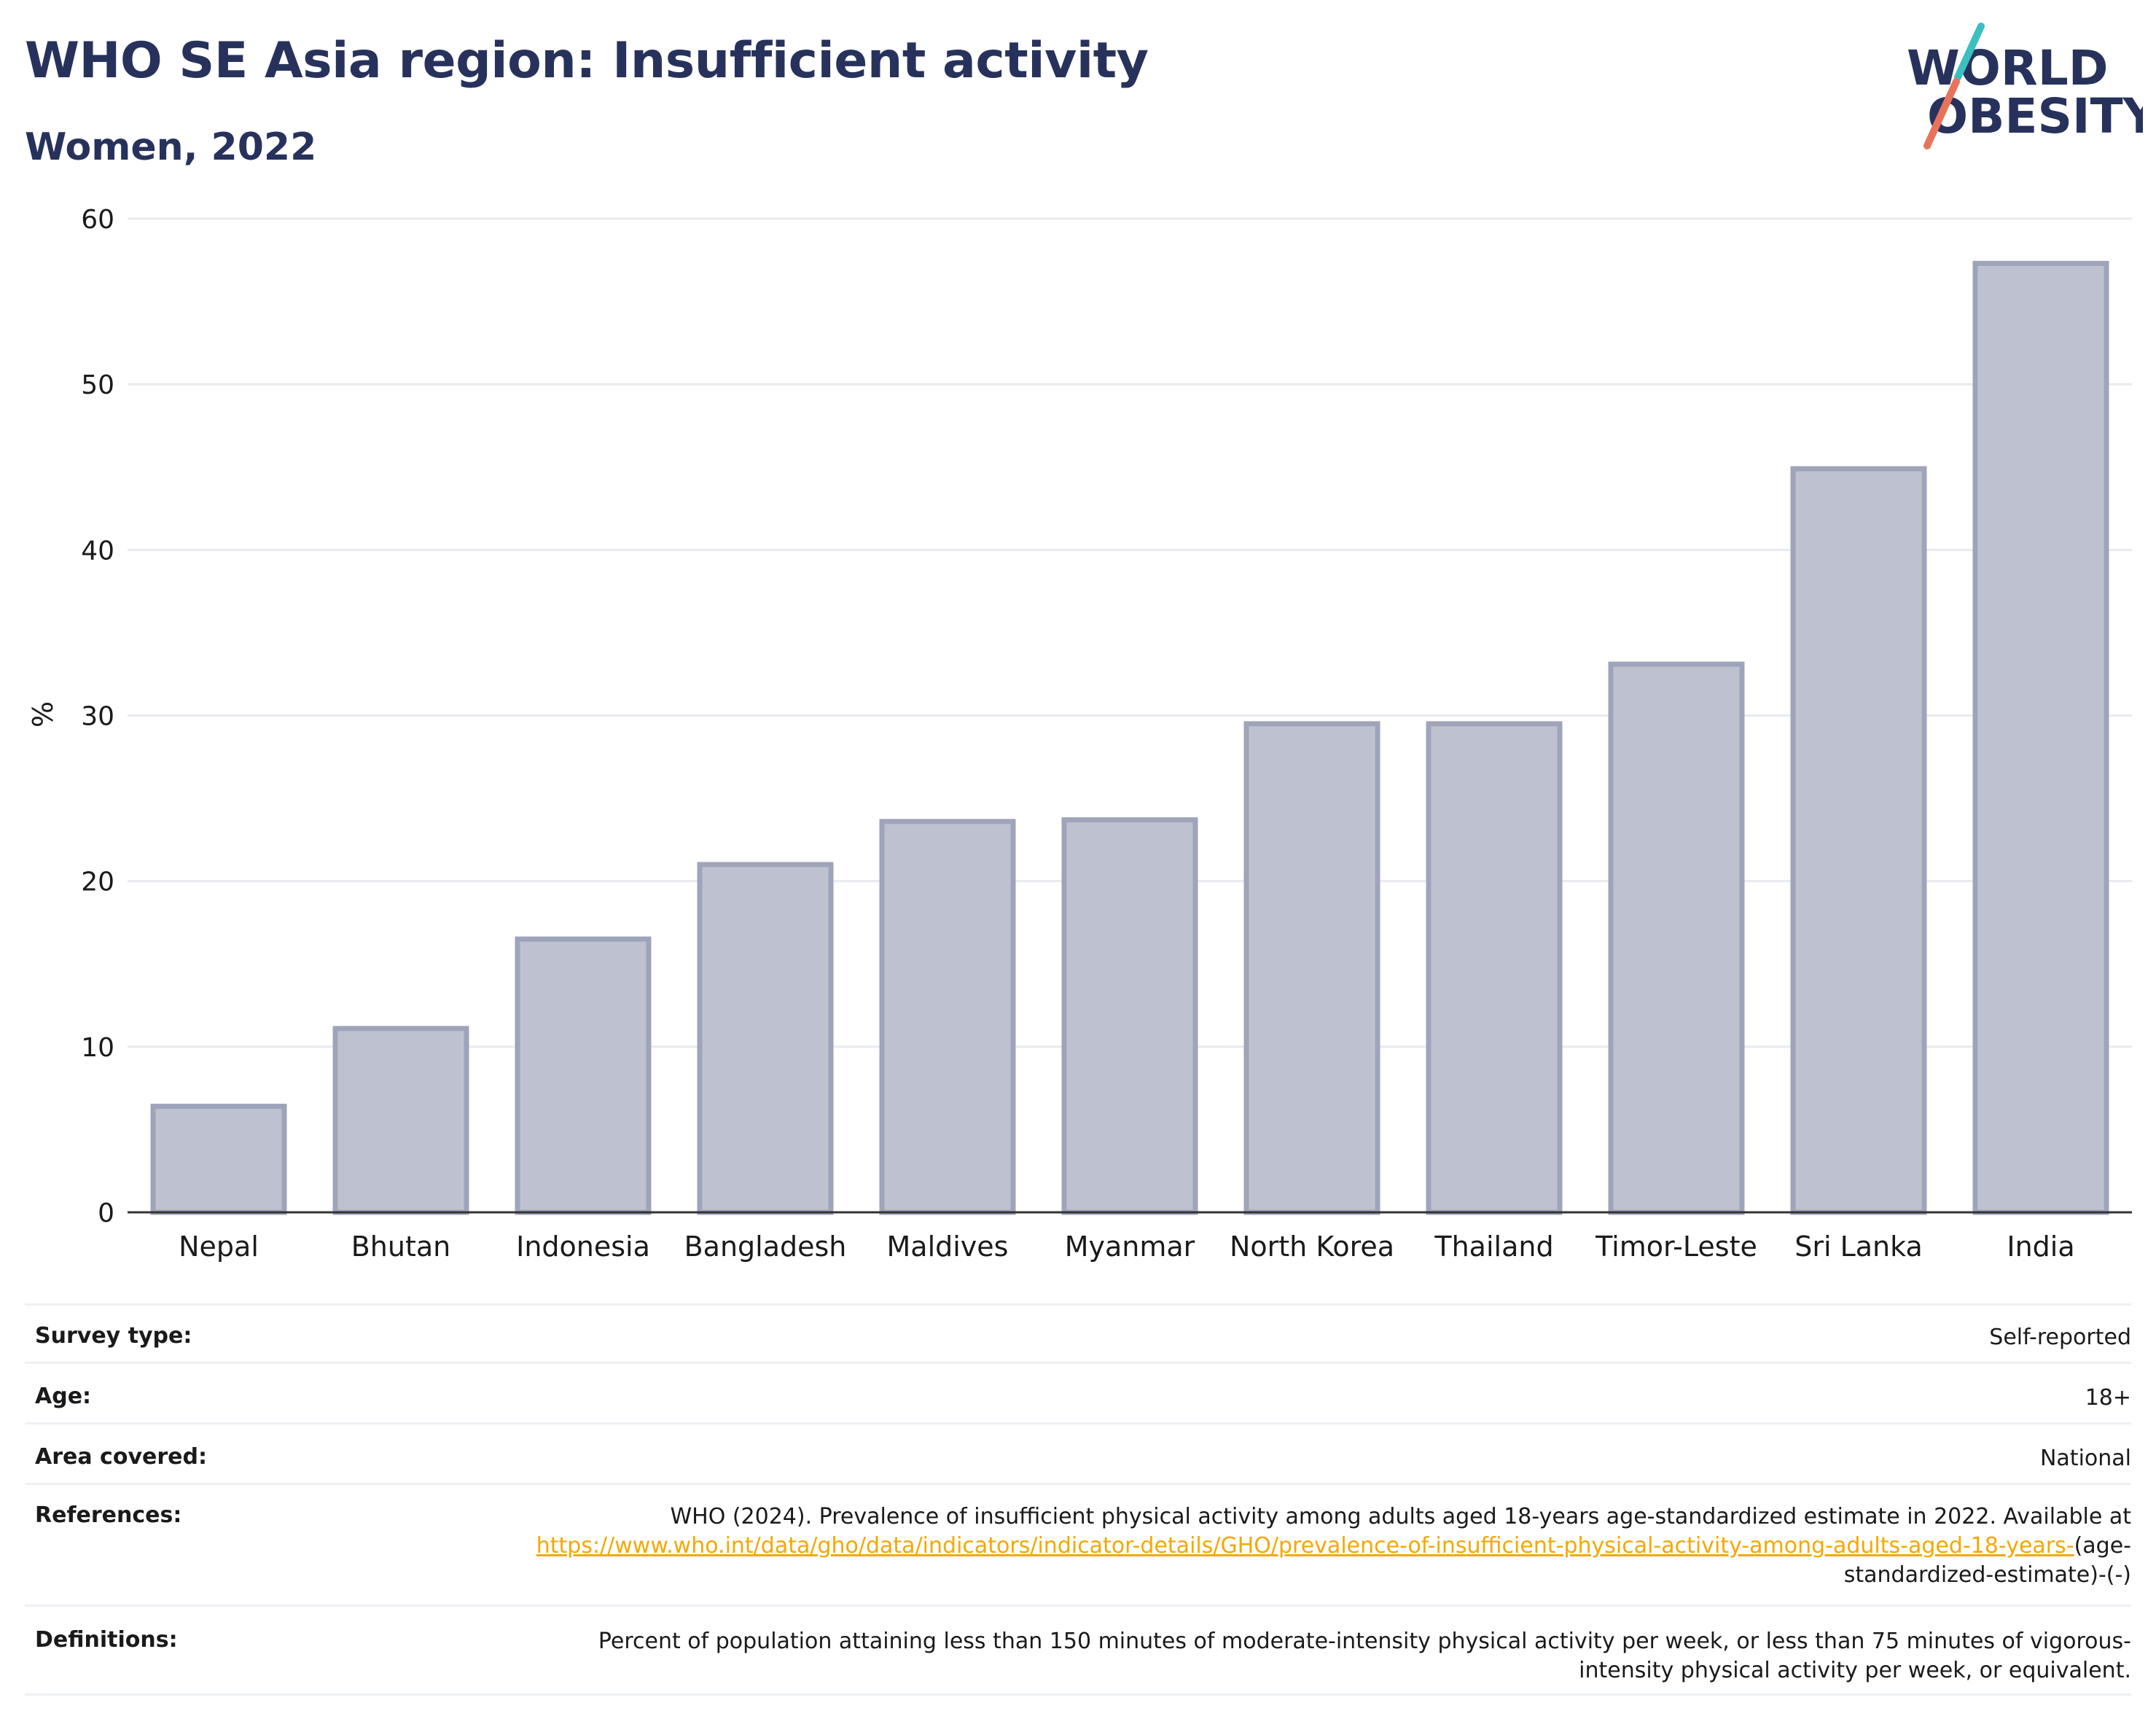  I want to click on info-row-survey-type: Survey type: Self-reported, so click(1078, 1332).